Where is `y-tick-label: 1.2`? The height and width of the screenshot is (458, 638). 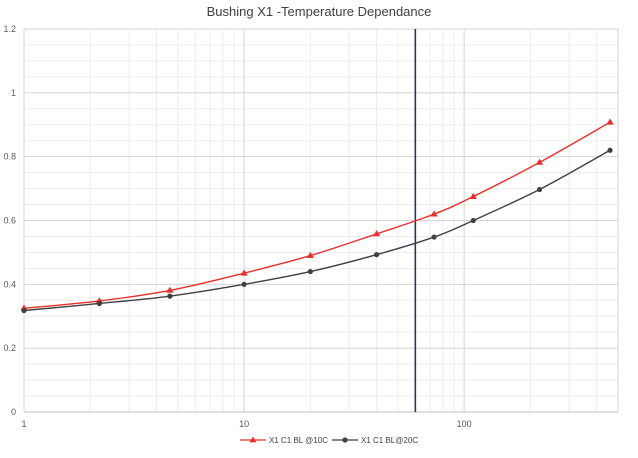
y-tick-label: 1.2 is located at coordinates (9, 29).